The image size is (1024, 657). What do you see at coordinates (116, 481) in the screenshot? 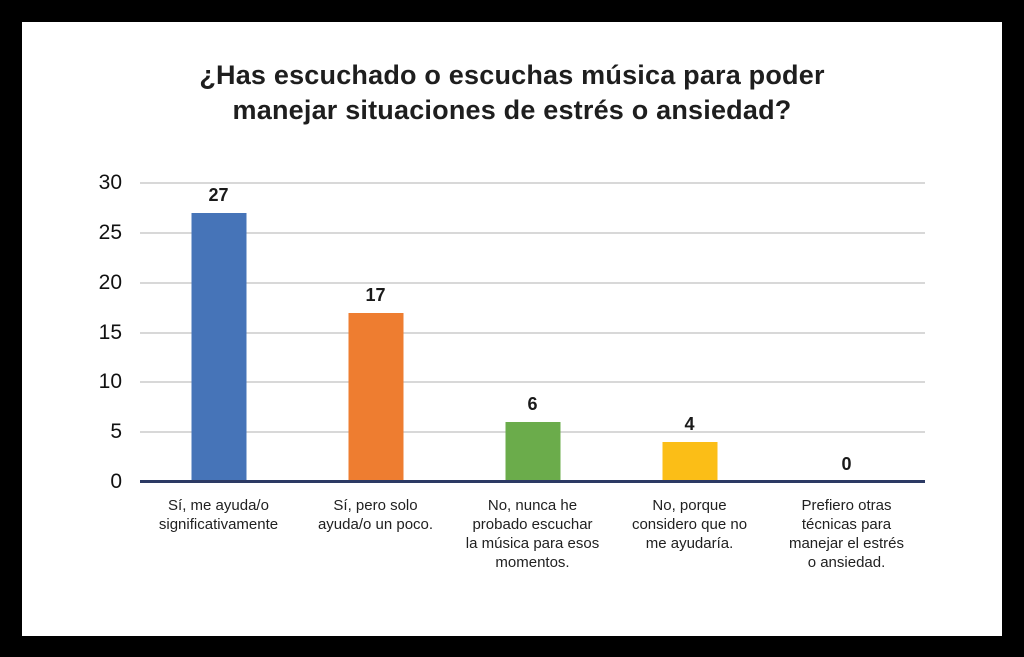
I see `y-tick-label-0: 0` at bounding box center [116, 481].